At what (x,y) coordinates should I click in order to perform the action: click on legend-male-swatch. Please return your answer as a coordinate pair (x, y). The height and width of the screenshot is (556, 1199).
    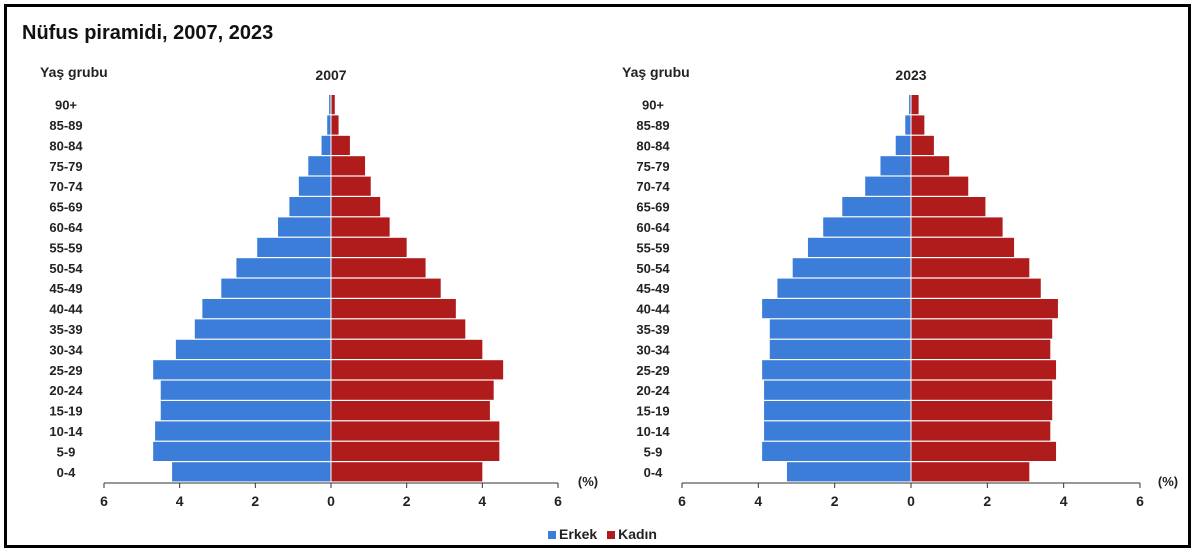
    Looking at the image, I should click on (552, 535).